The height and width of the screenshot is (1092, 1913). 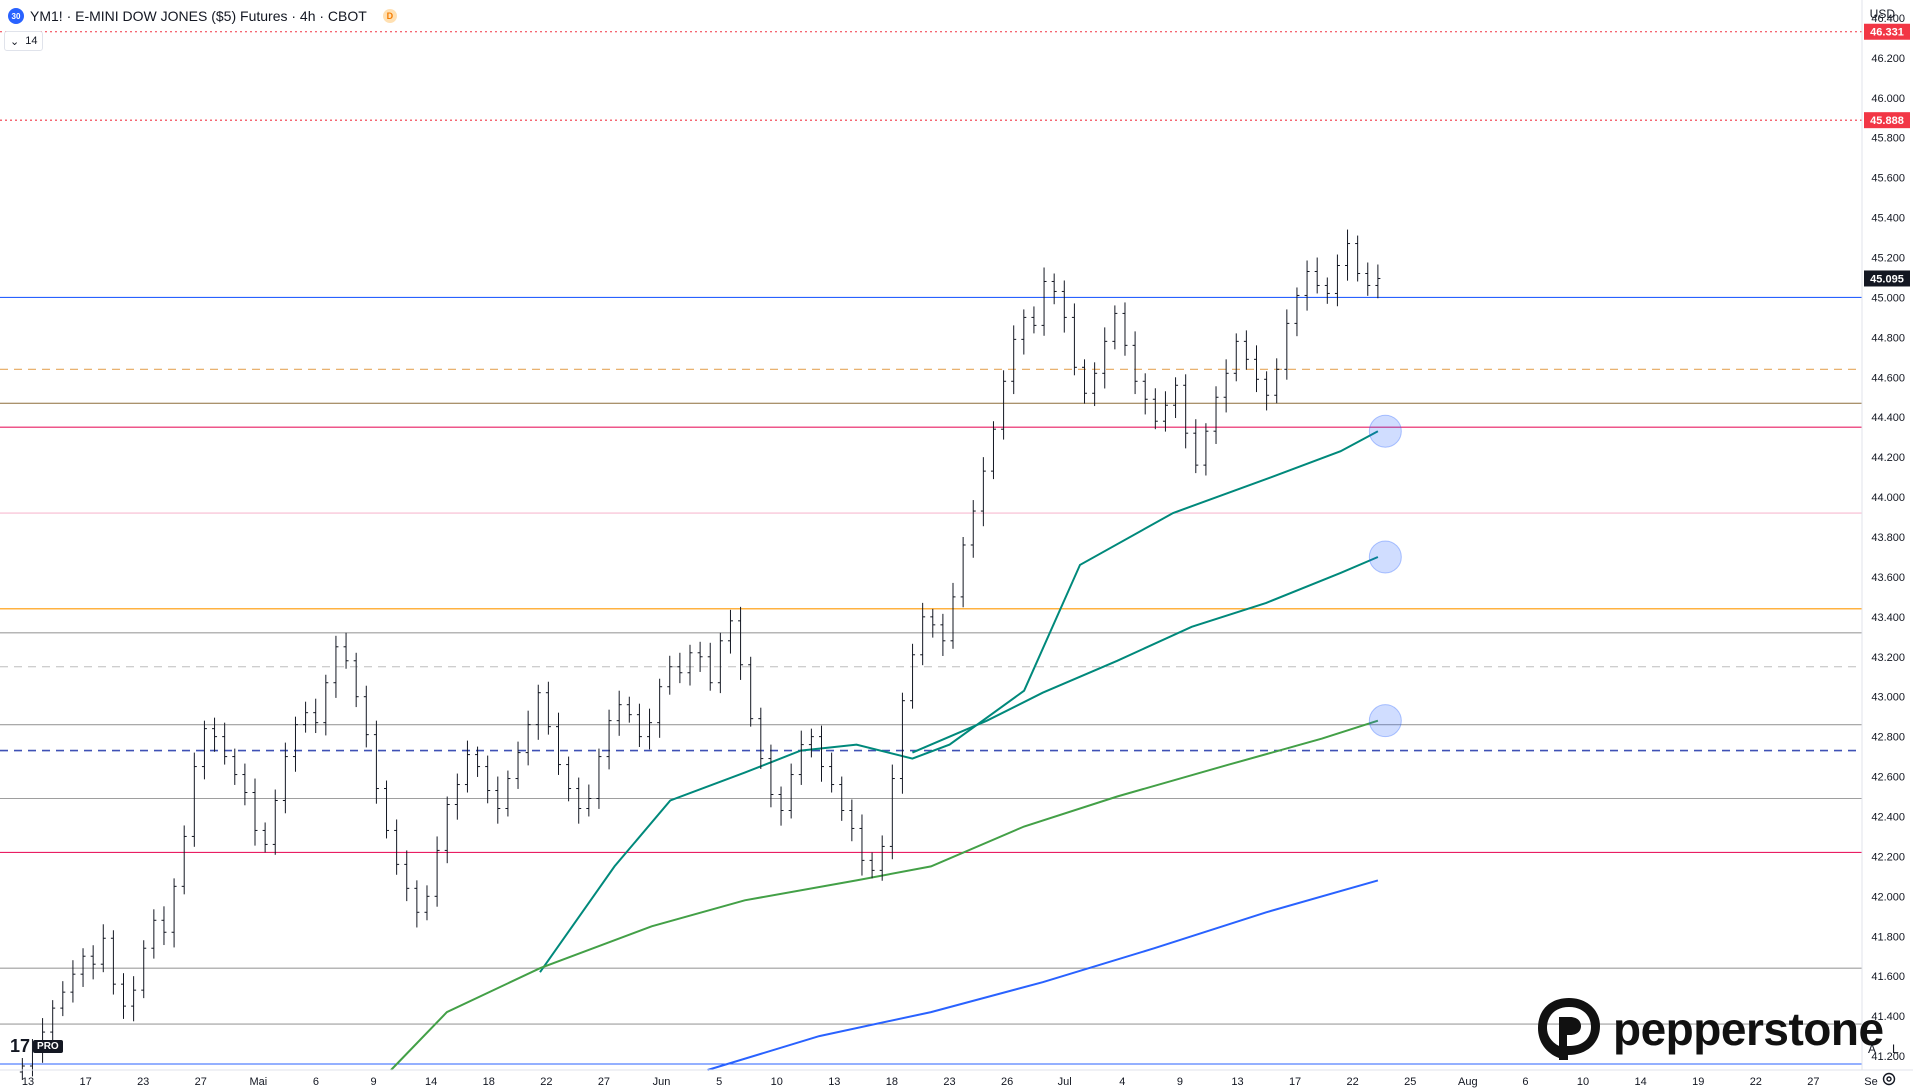 I want to click on auto-scale-button: A, so click(x=1872, y=1049).